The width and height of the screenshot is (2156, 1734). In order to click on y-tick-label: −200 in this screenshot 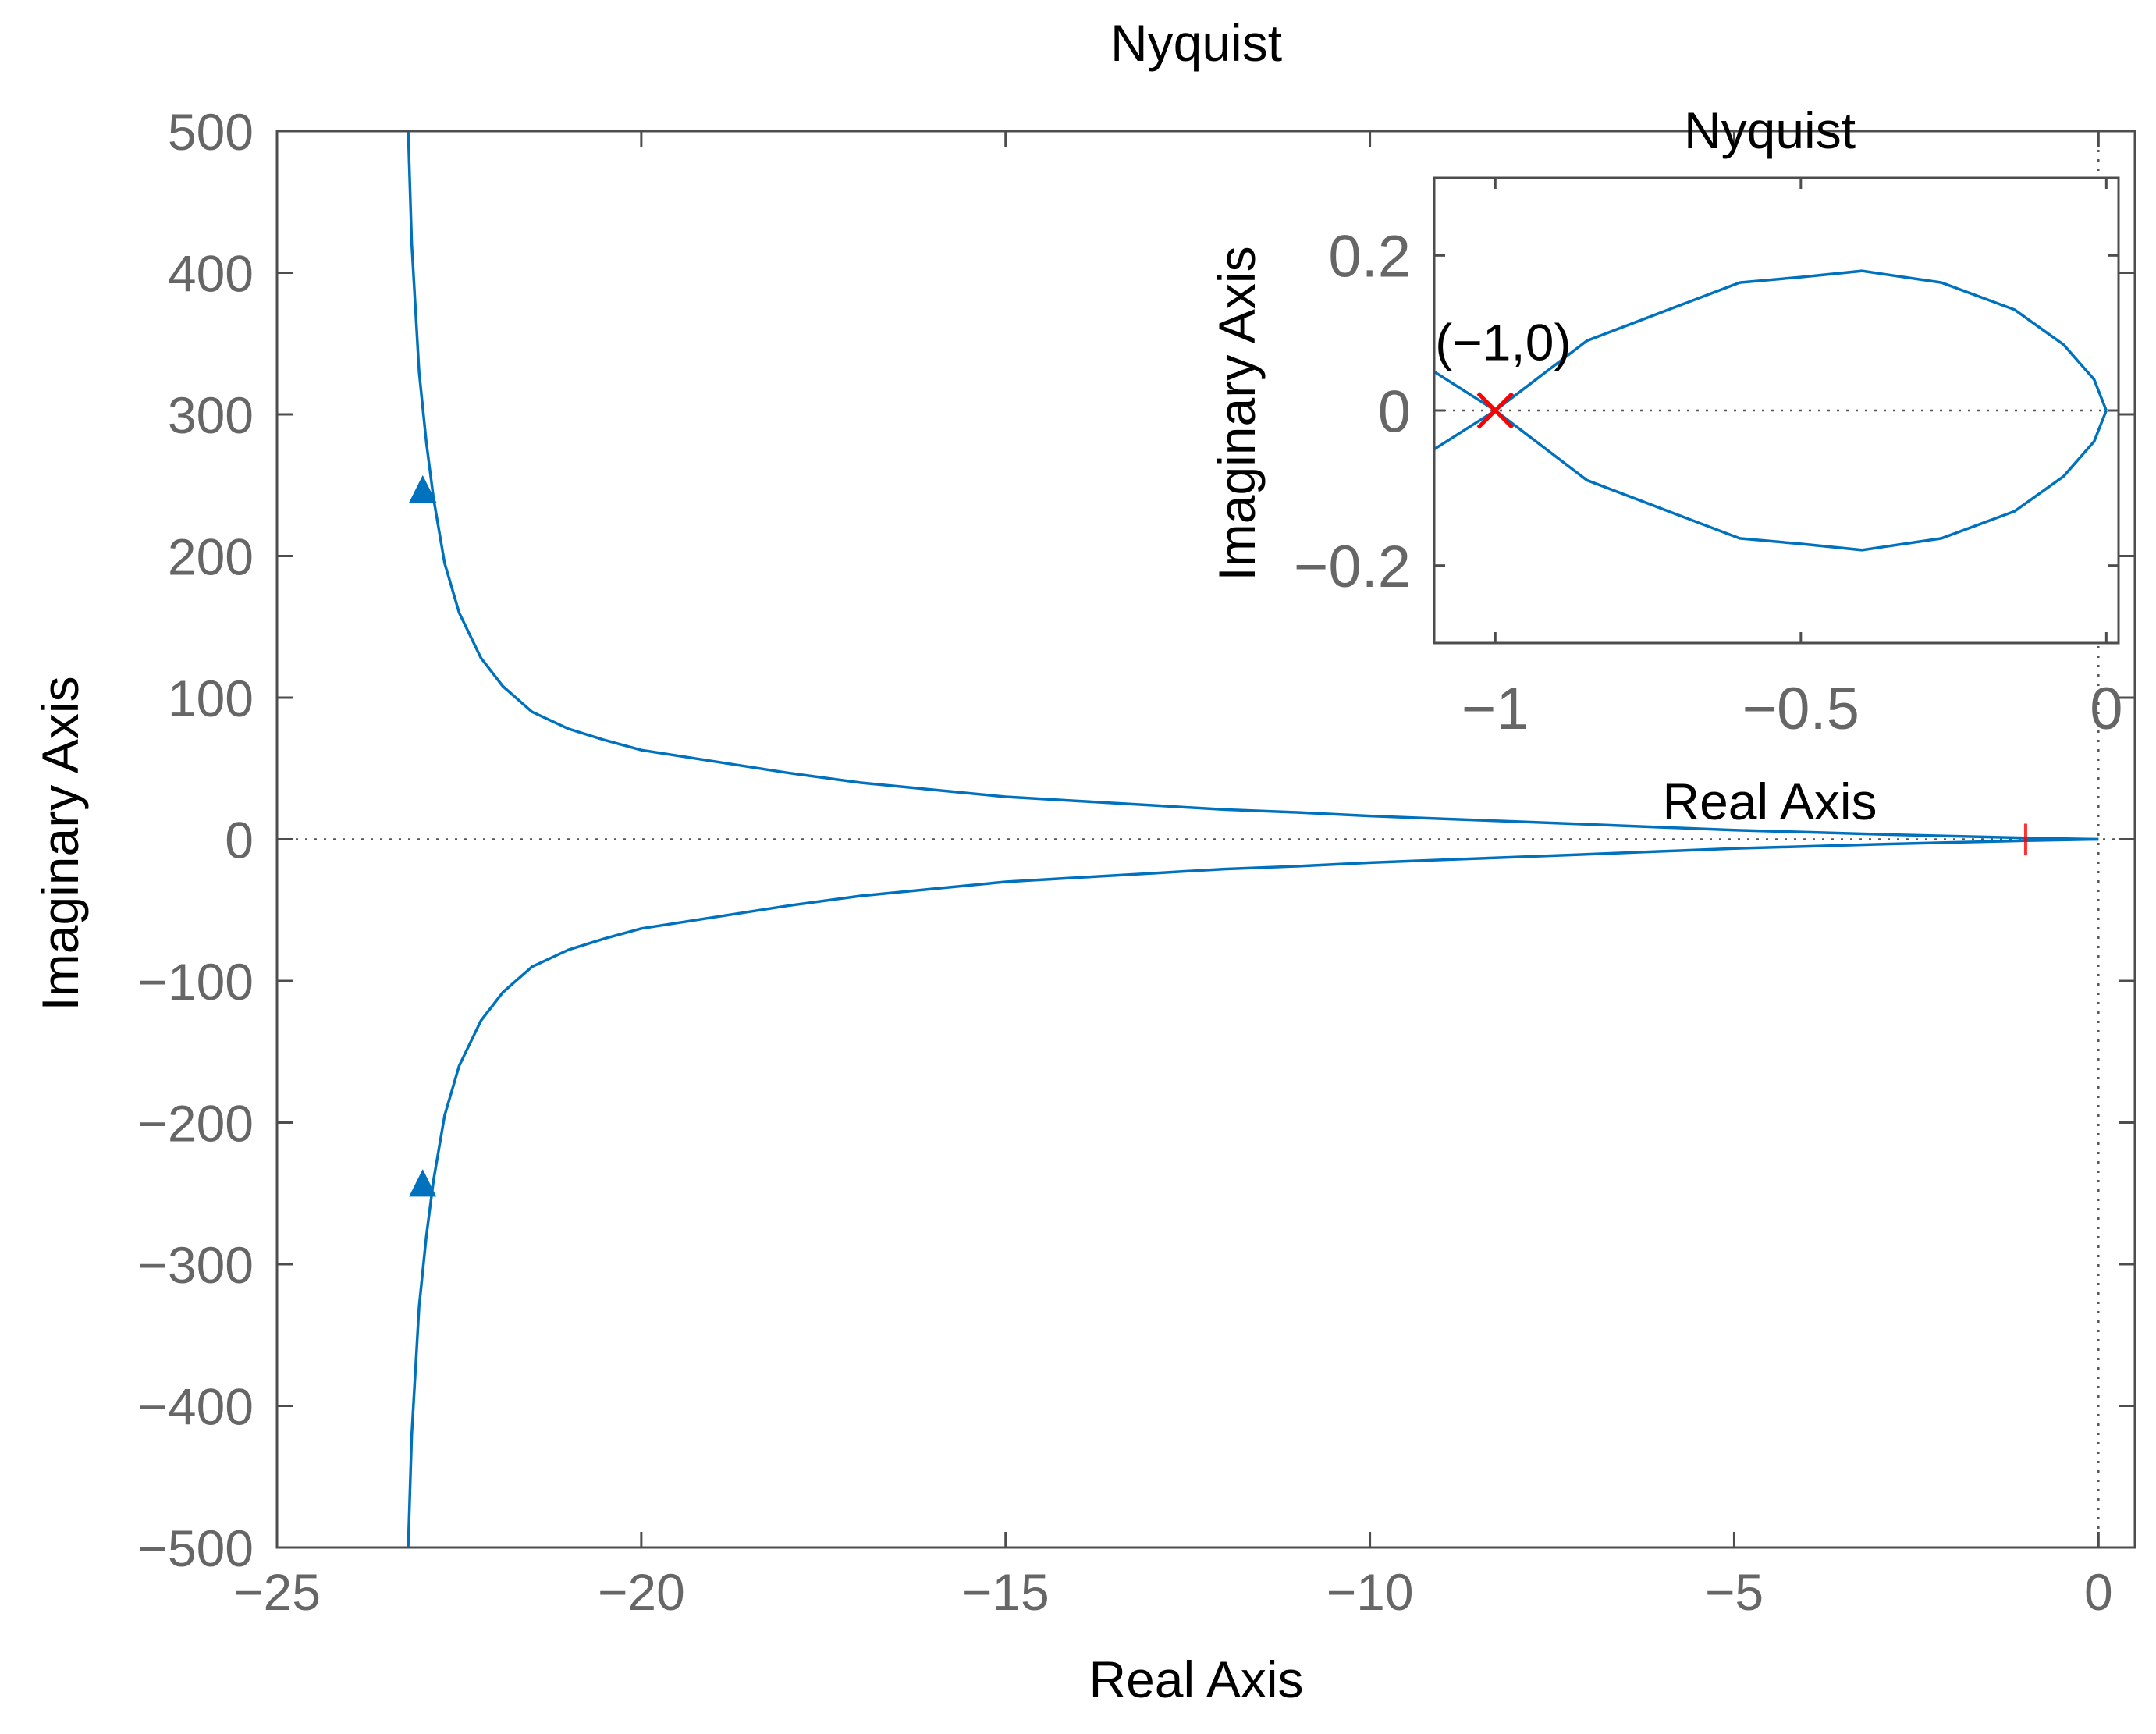, I will do `click(195, 1123)`.